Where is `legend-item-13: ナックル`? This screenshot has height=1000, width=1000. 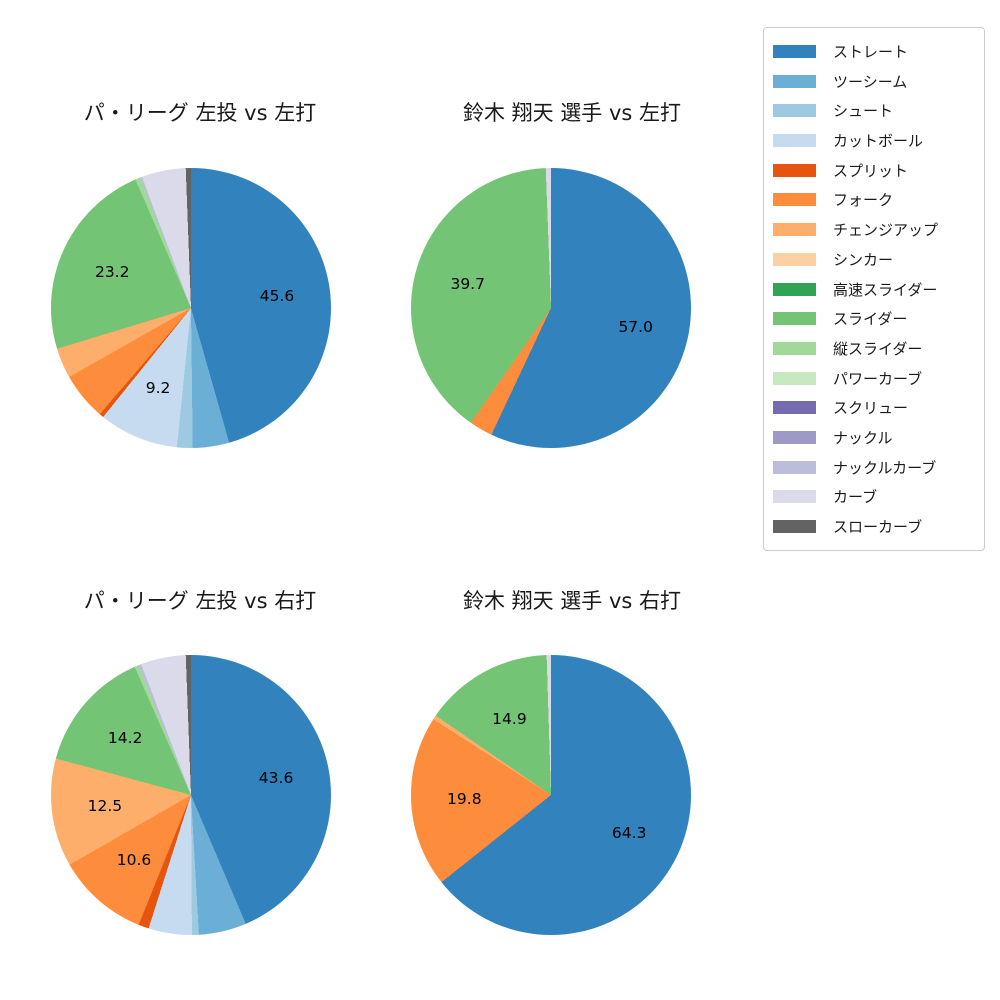
legend-item-13: ナックル is located at coordinates (878, 437).